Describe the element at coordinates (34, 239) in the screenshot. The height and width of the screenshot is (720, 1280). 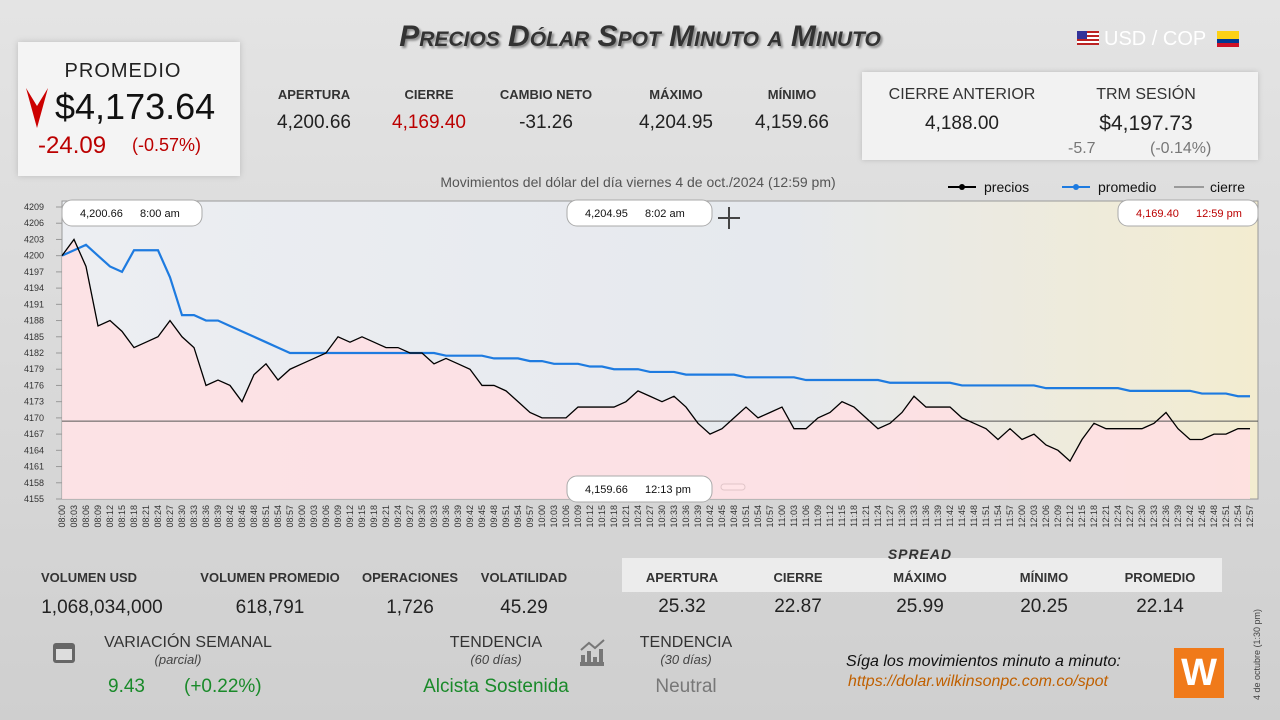
I see `y-tick-label: 4203` at that location.